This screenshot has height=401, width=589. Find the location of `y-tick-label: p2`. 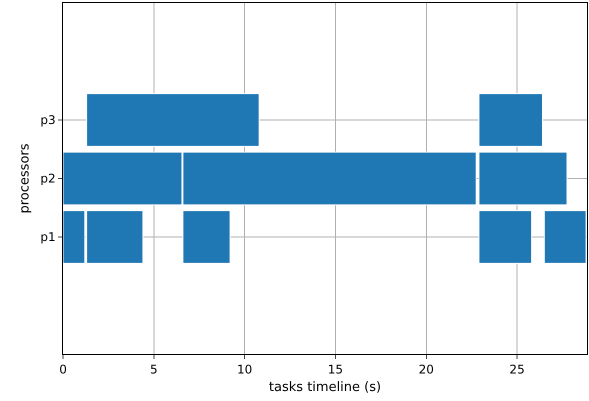

y-tick-label: p2 is located at coordinates (48, 179).